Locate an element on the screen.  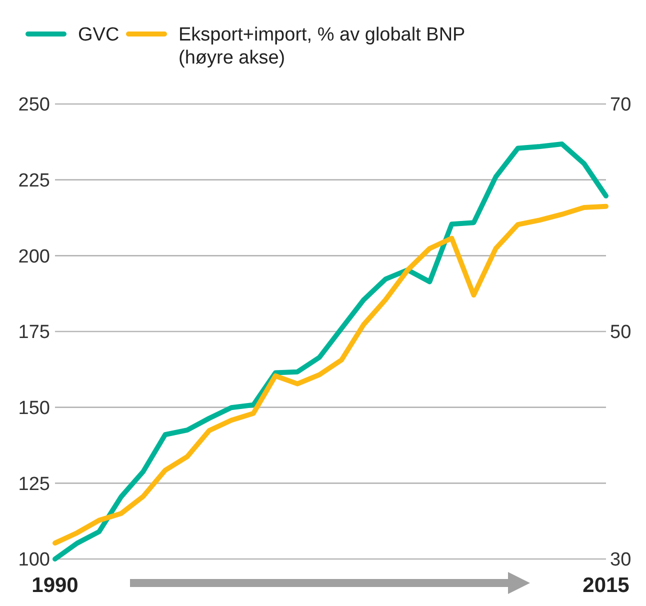
y2-tick-label: 70 is located at coordinates (621, 105).